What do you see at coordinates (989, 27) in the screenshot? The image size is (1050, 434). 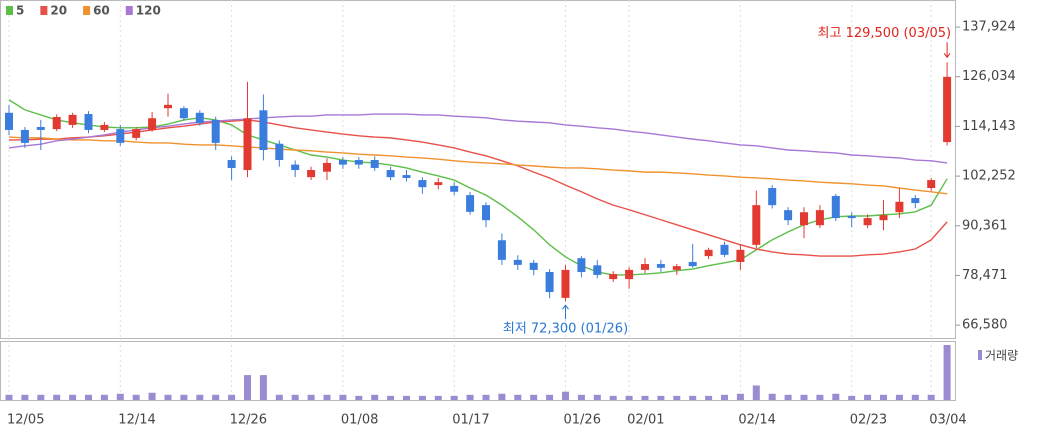 I see `y-tick-label: 137,924` at bounding box center [989, 27].